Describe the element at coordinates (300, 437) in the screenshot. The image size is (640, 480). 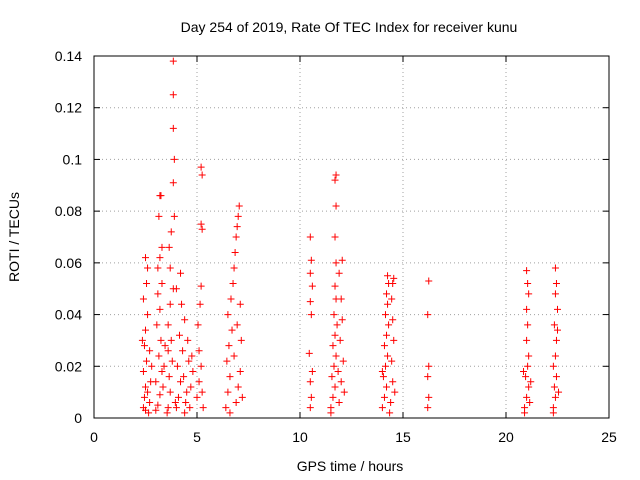
I see `x-tick-label: 10` at that location.